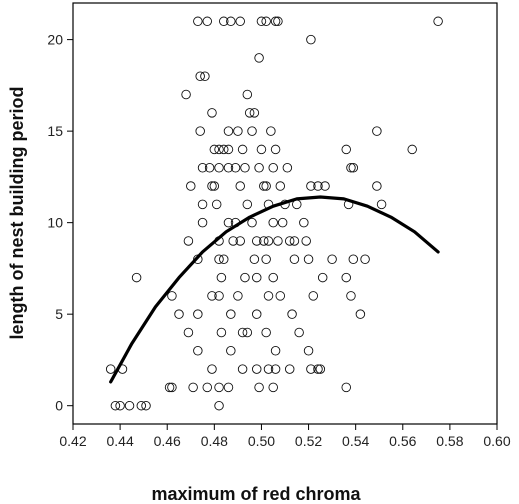  Describe the element at coordinates (261, 441) in the screenshot. I see `x-tick-label: 0.50` at that location.